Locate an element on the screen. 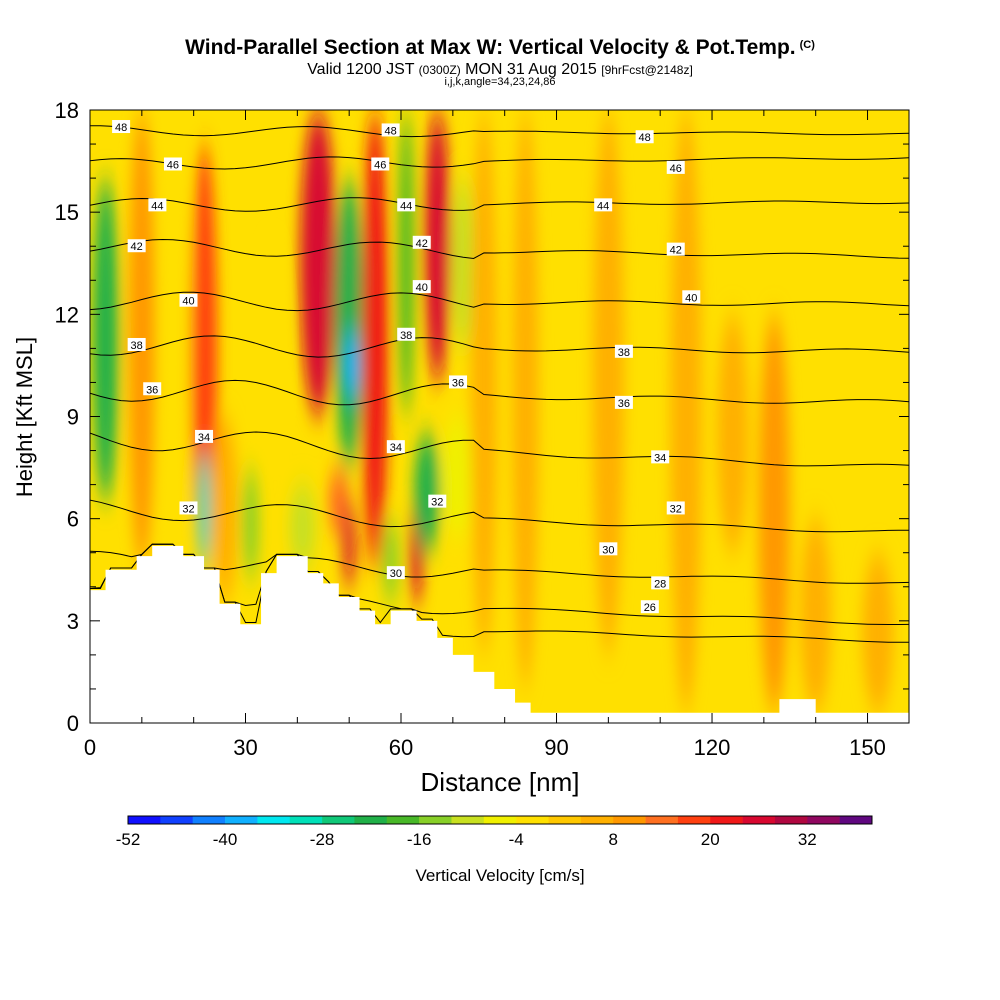 The image size is (1000, 1000). colorbar-tick-label: -52 is located at coordinates (128, 839).